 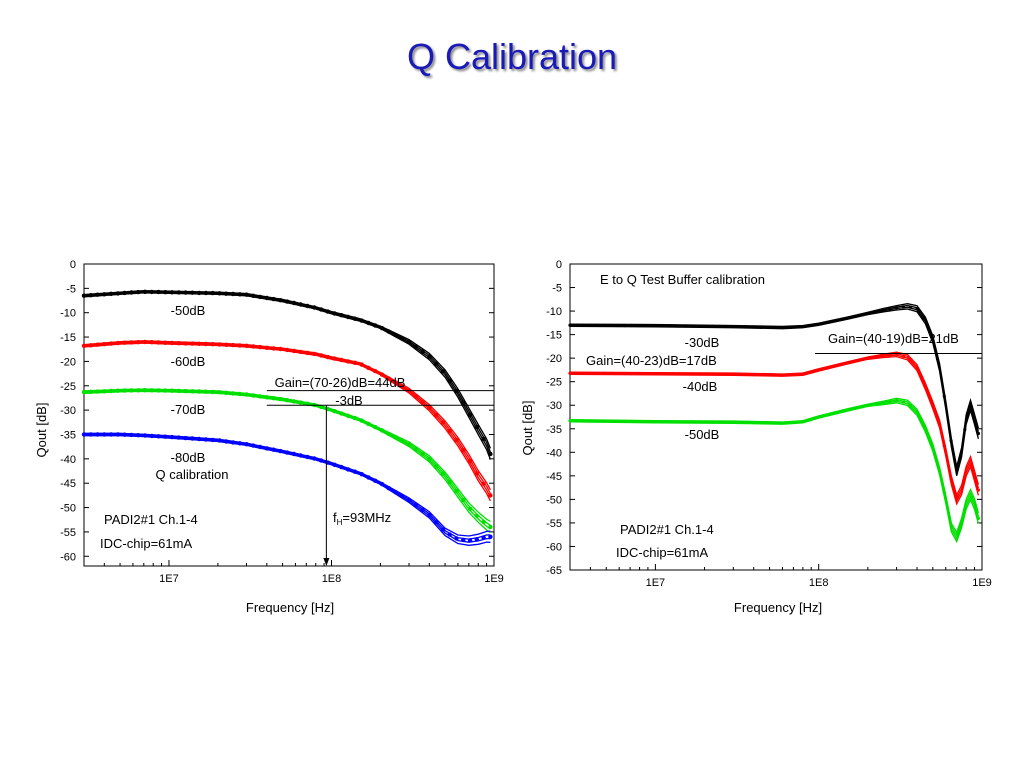 What do you see at coordinates (340, 522) in the screenshot?
I see `fh-sub: H` at bounding box center [340, 522].